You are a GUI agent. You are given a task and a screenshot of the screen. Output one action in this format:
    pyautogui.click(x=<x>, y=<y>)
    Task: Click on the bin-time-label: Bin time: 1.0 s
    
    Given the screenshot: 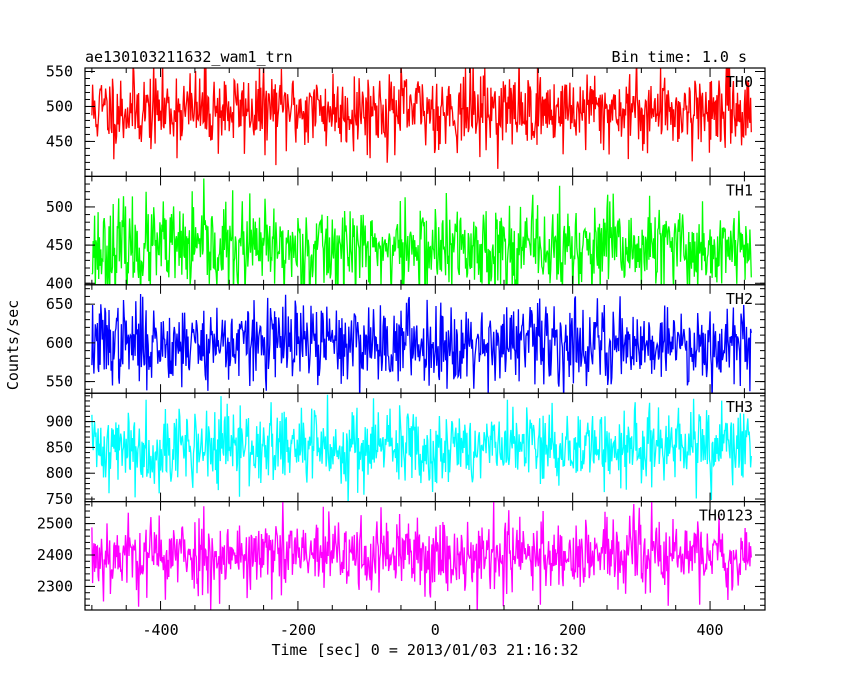 What is the action you would take?
    pyautogui.click(x=679, y=57)
    